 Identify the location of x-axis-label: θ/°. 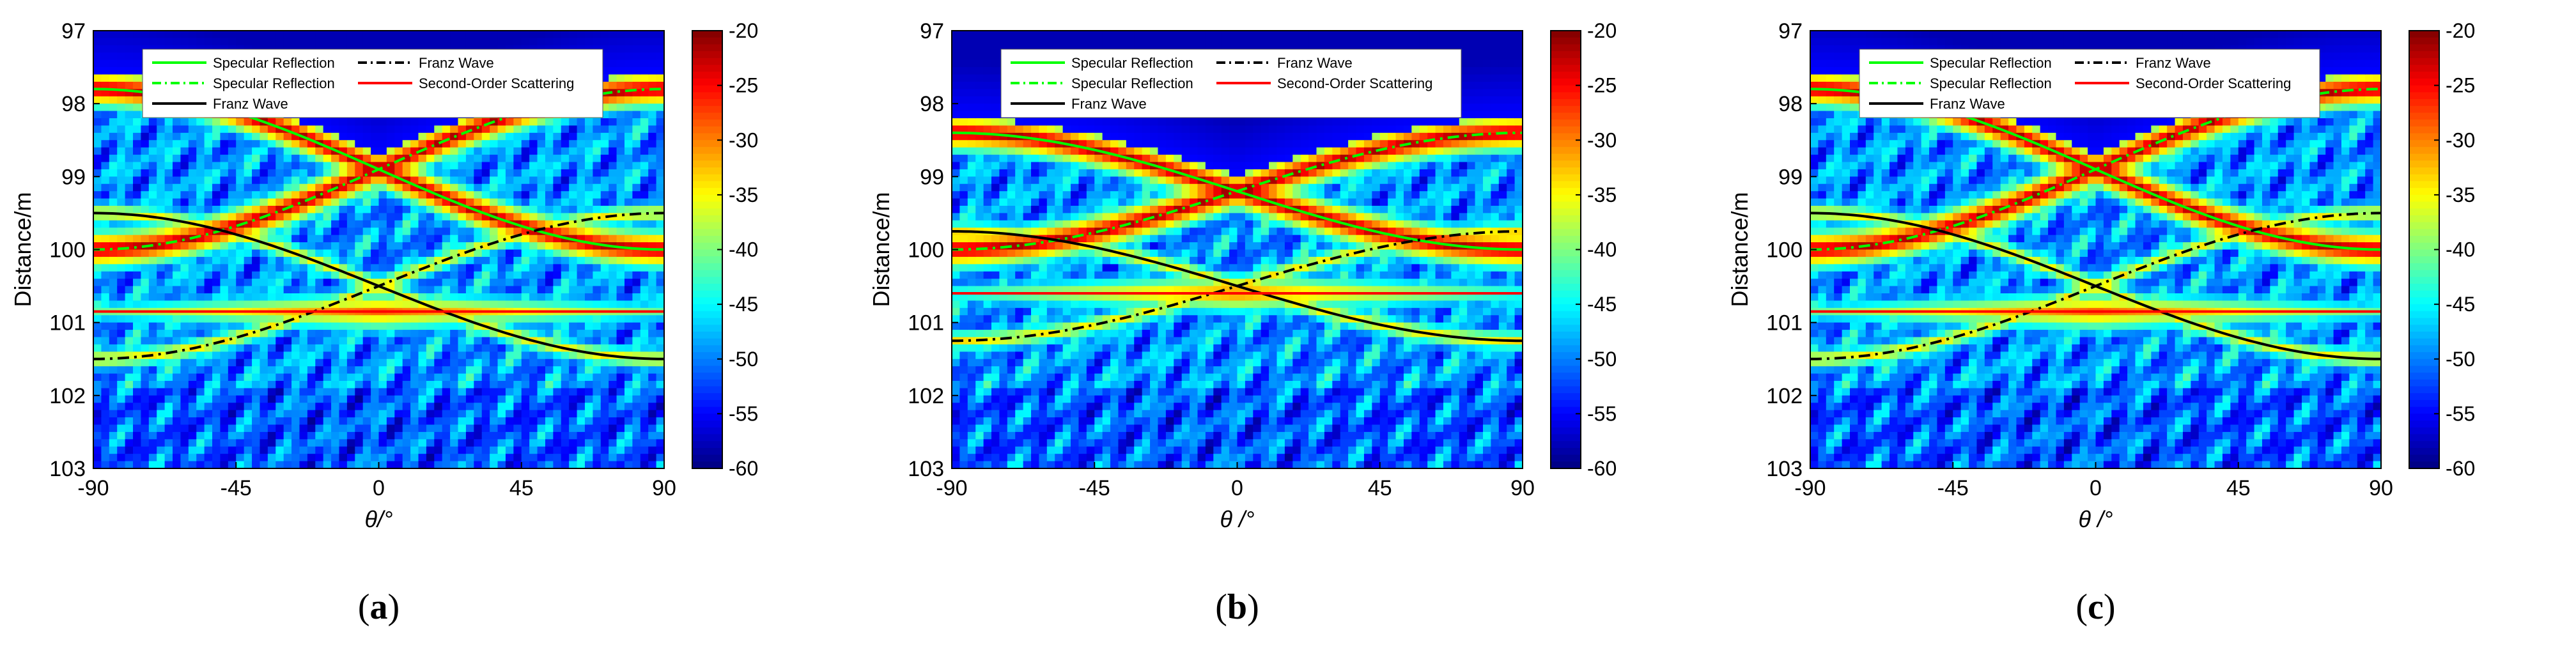
(379, 519).